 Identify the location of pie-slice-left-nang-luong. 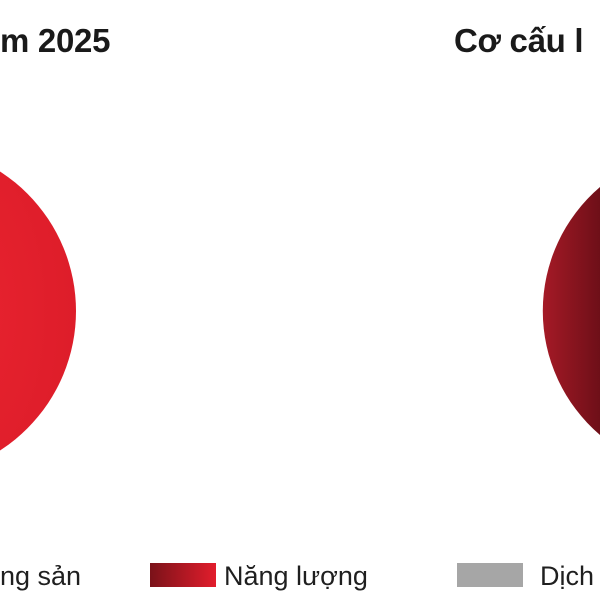
(38, 311).